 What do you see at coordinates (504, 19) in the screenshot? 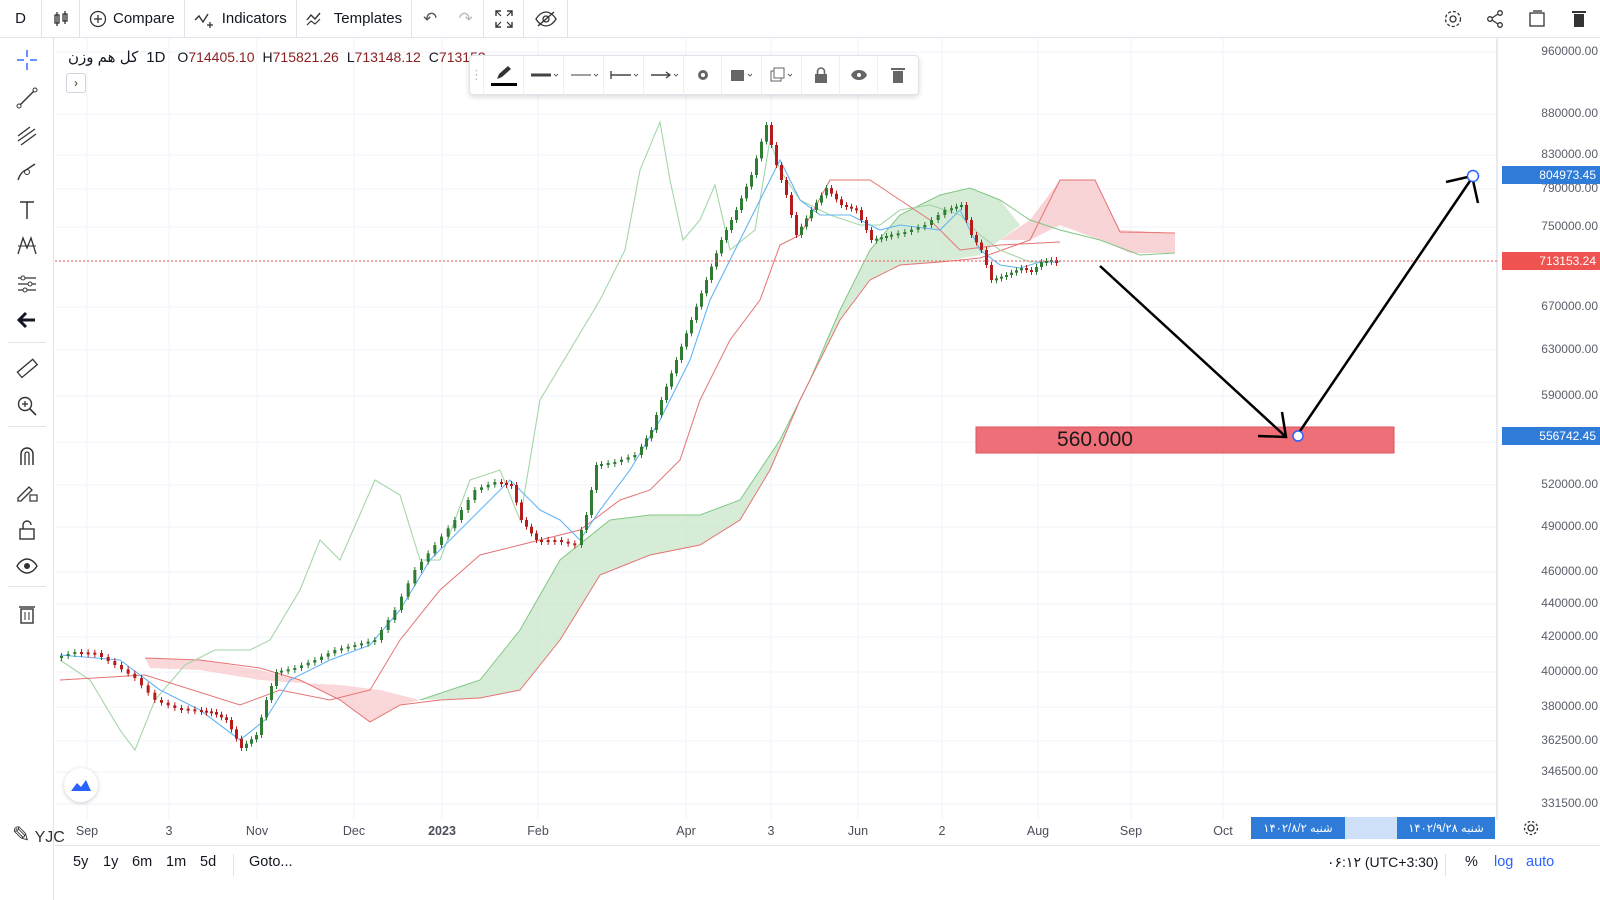
I see `fullscreen-icon` at bounding box center [504, 19].